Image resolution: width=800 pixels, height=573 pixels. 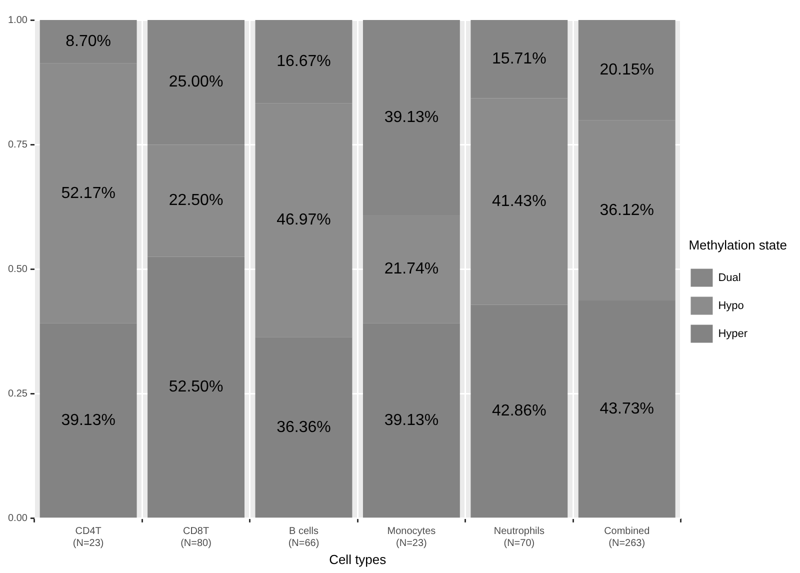 What do you see at coordinates (18, 144) in the screenshot?
I see `y-tick-label: 0.75` at bounding box center [18, 144].